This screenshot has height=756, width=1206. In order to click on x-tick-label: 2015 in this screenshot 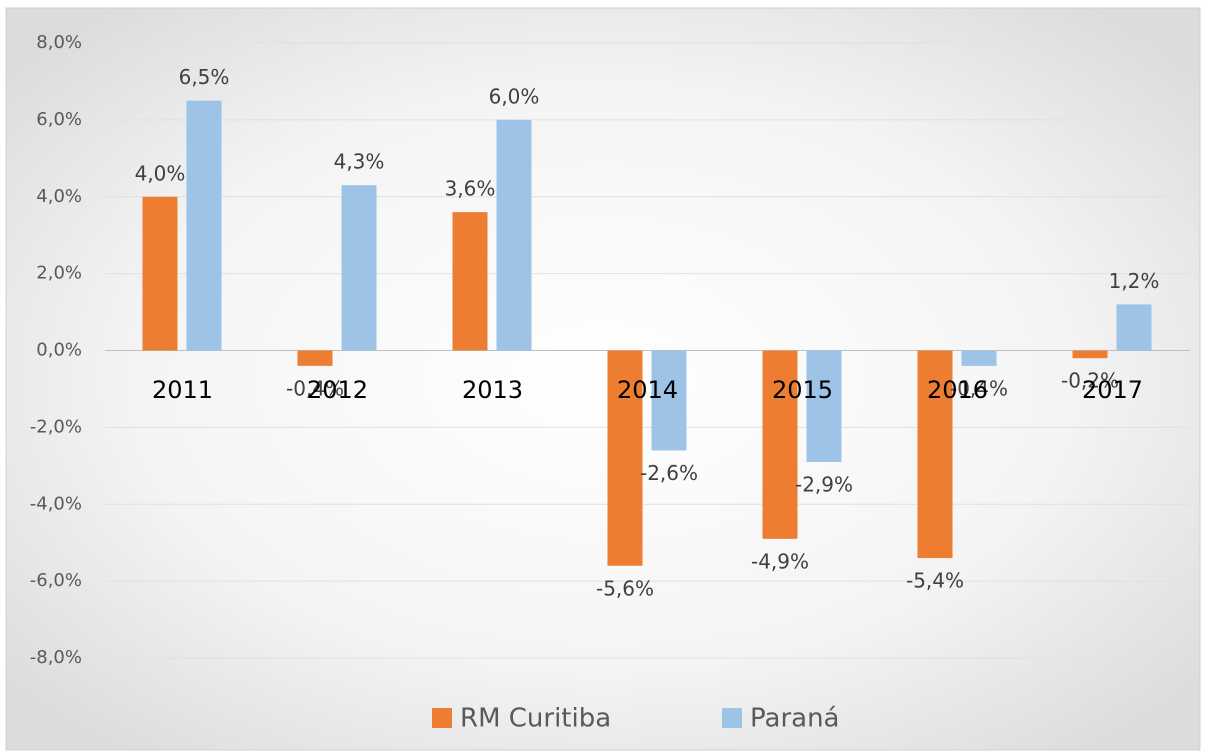, I will do `click(802, 390)`.